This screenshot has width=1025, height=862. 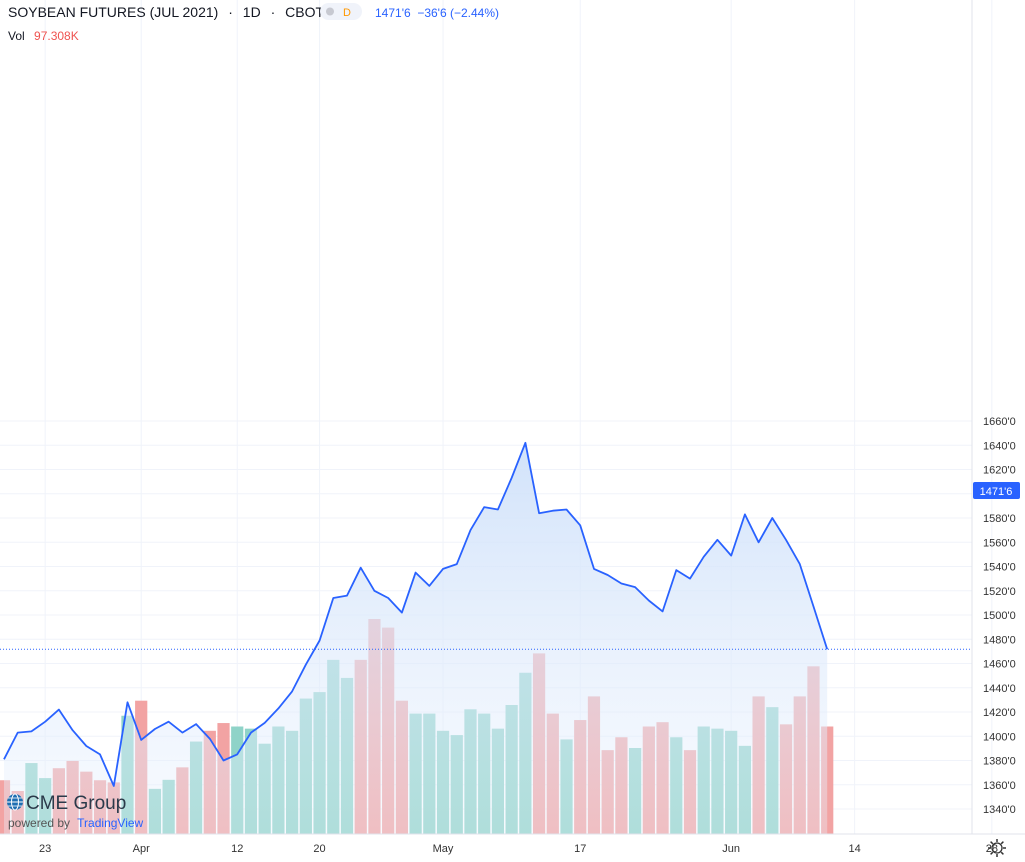 I want to click on interval-label: 1D, so click(x=252, y=12).